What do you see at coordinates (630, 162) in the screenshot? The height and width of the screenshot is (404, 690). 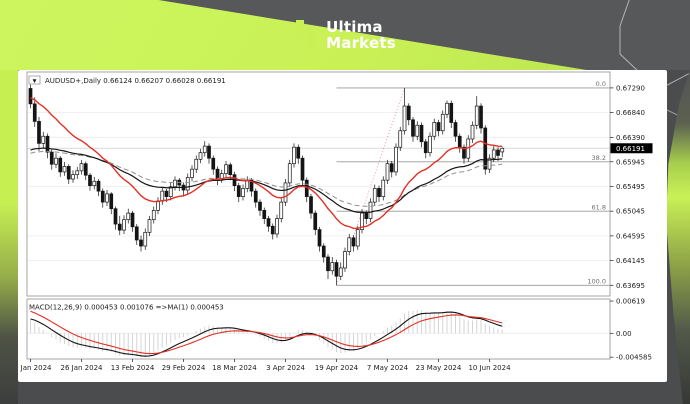 I see `price-axis-label: 0.65945` at bounding box center [630, 162].